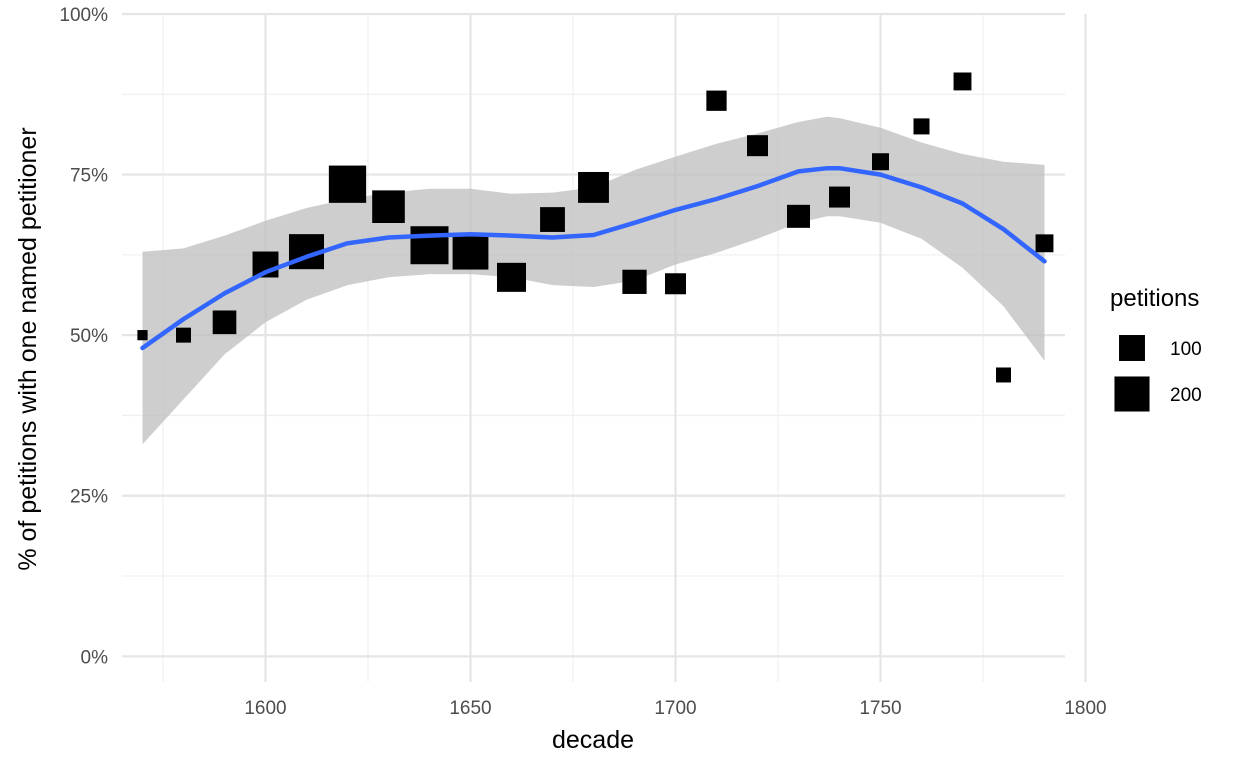 Image resolution: width=1248 pixels, height=768 pixels. What do you see at coordinates (95, 657) in the screenshot?
I see `y-tick-label: 0%` at bounding box center [95, 657].